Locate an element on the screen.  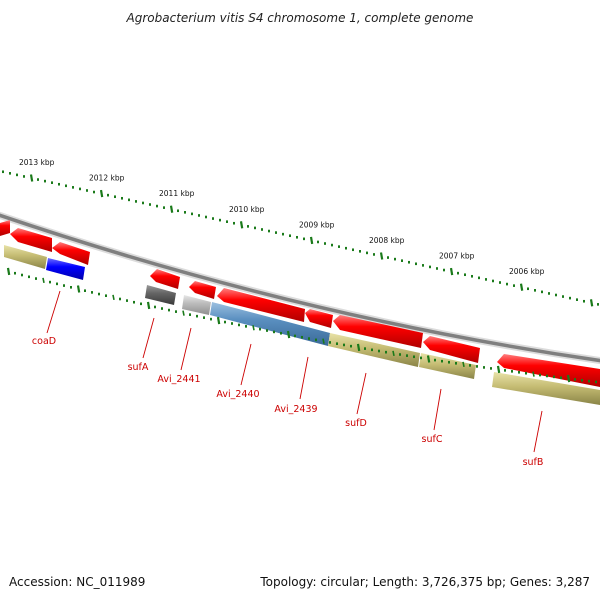
gene-label-avi-2439: Avi_2439 is located at coordinates (295, 409).